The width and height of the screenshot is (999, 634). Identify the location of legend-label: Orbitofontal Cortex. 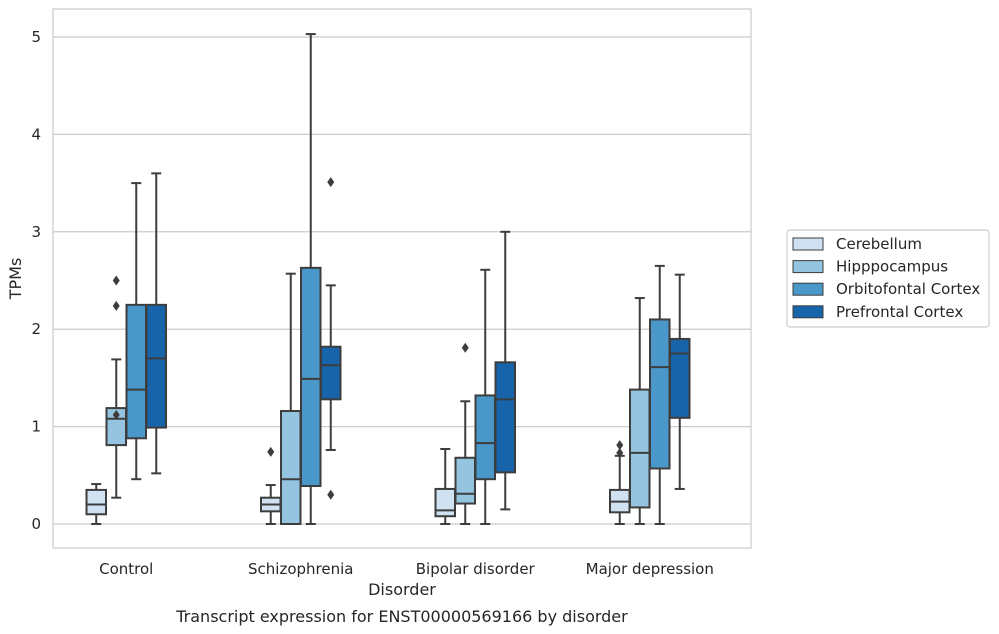
(908, 289).